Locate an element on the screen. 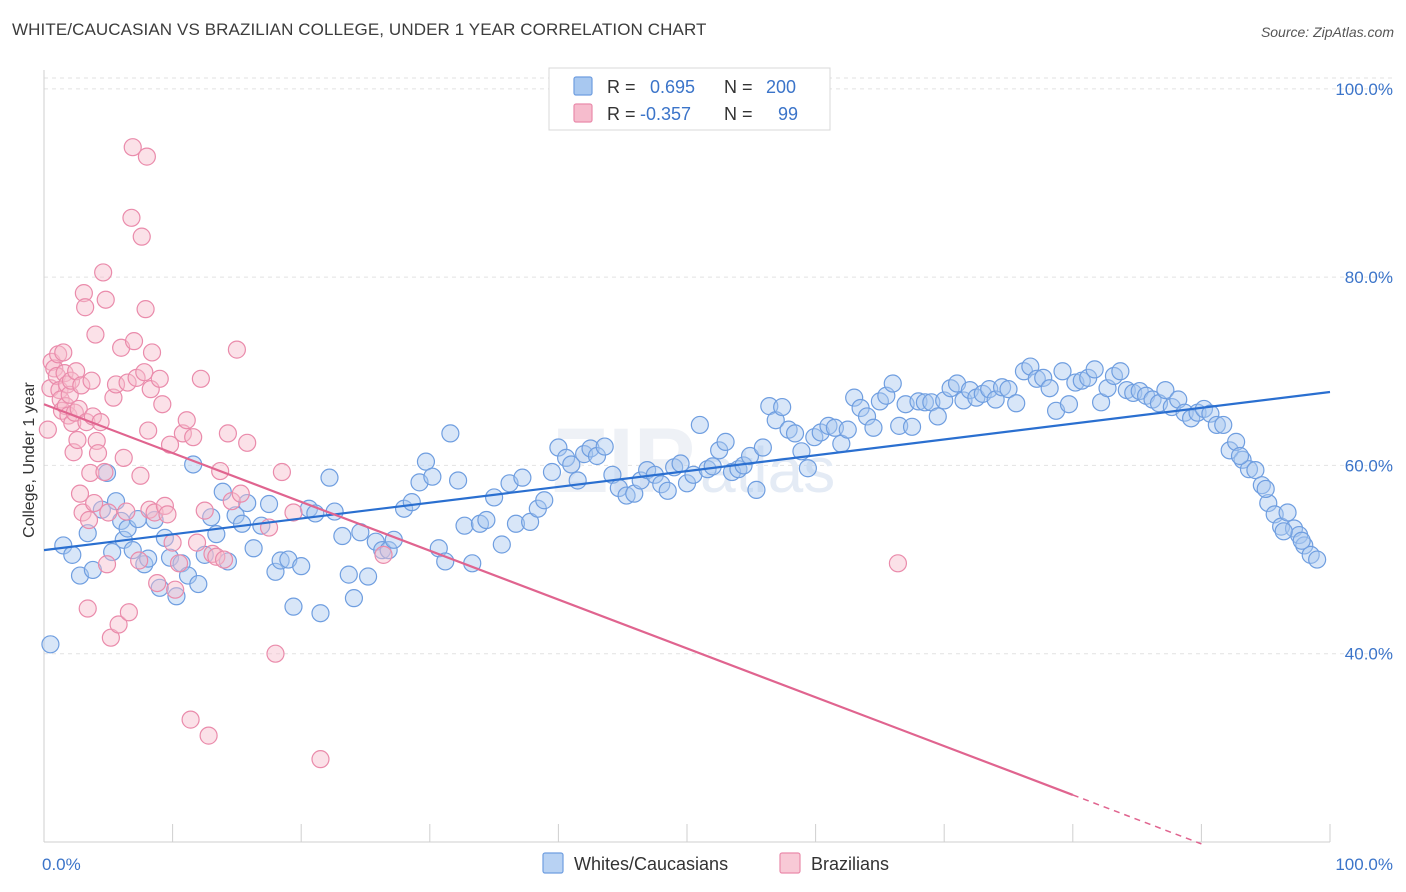 The image size is (1406, 892). legend-bottom-whites-swatch is located at coordinates (553, 863).